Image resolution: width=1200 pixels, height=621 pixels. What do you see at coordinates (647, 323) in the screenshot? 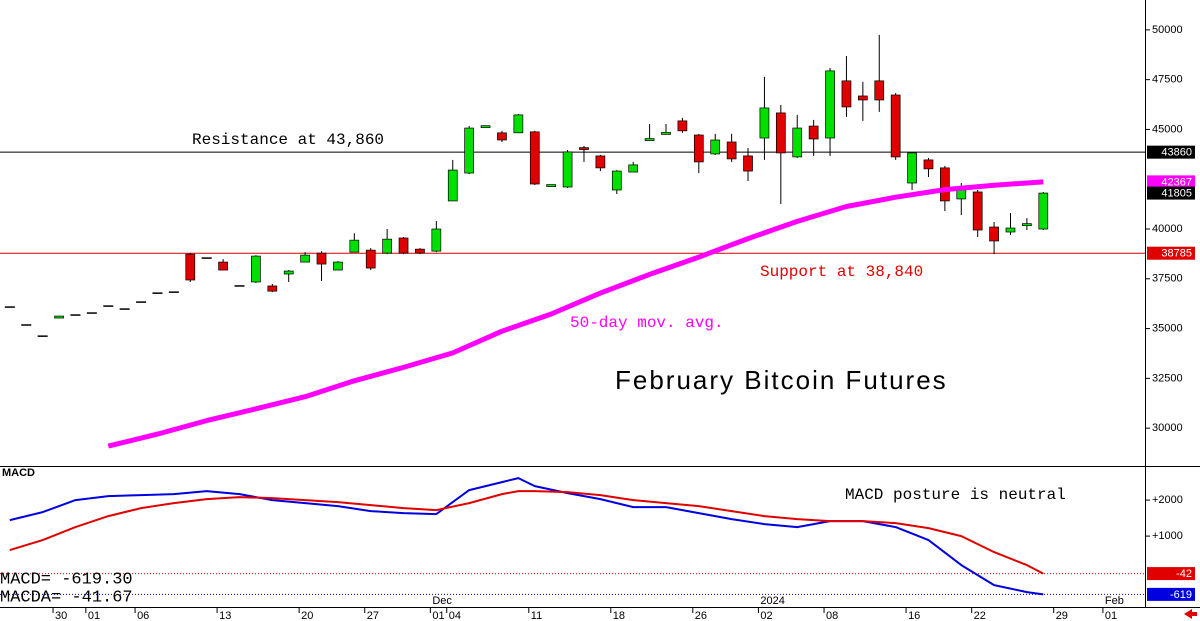
I see `ma-label: 50-day mov. avg.` at bounding box center [647, 323].